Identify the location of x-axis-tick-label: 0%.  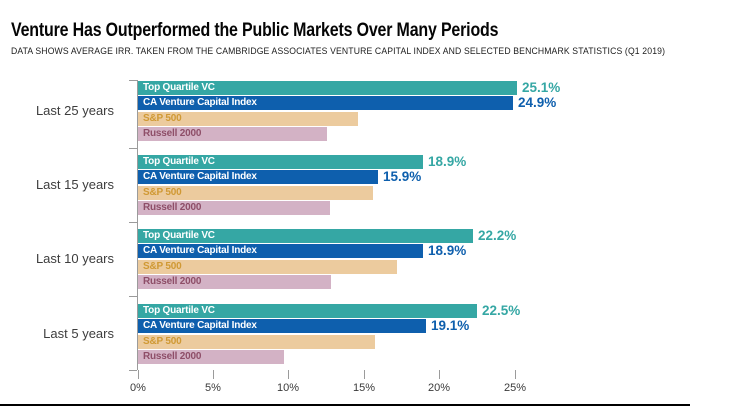
(138, 388).